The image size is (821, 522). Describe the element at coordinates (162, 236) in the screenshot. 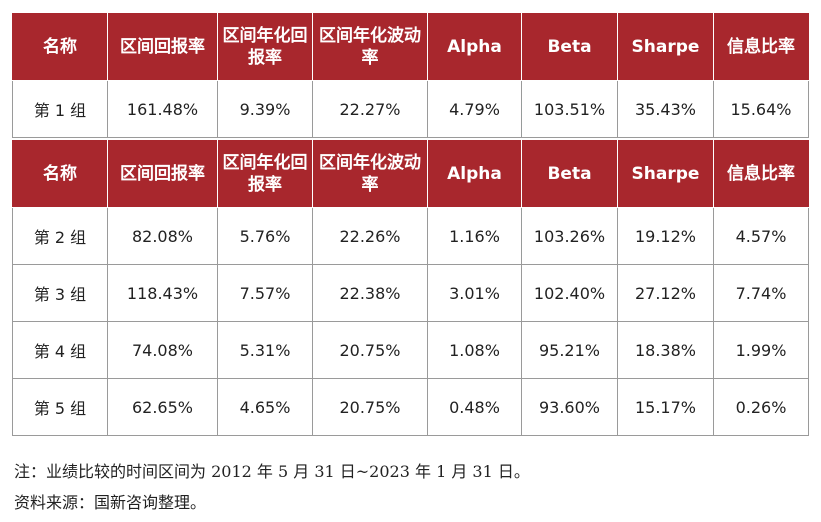

I see `cell-period-return: 82.08%` at that location.